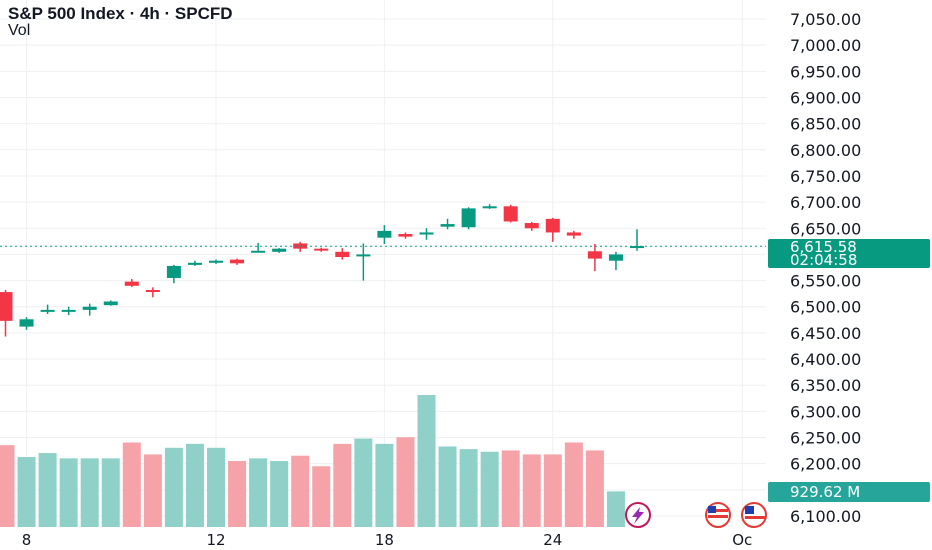 This screenshot has width=932, height=550. Describe the element at coordinates (552, 540) in the screenshot. I see `x-tick-label: 24` at that location.